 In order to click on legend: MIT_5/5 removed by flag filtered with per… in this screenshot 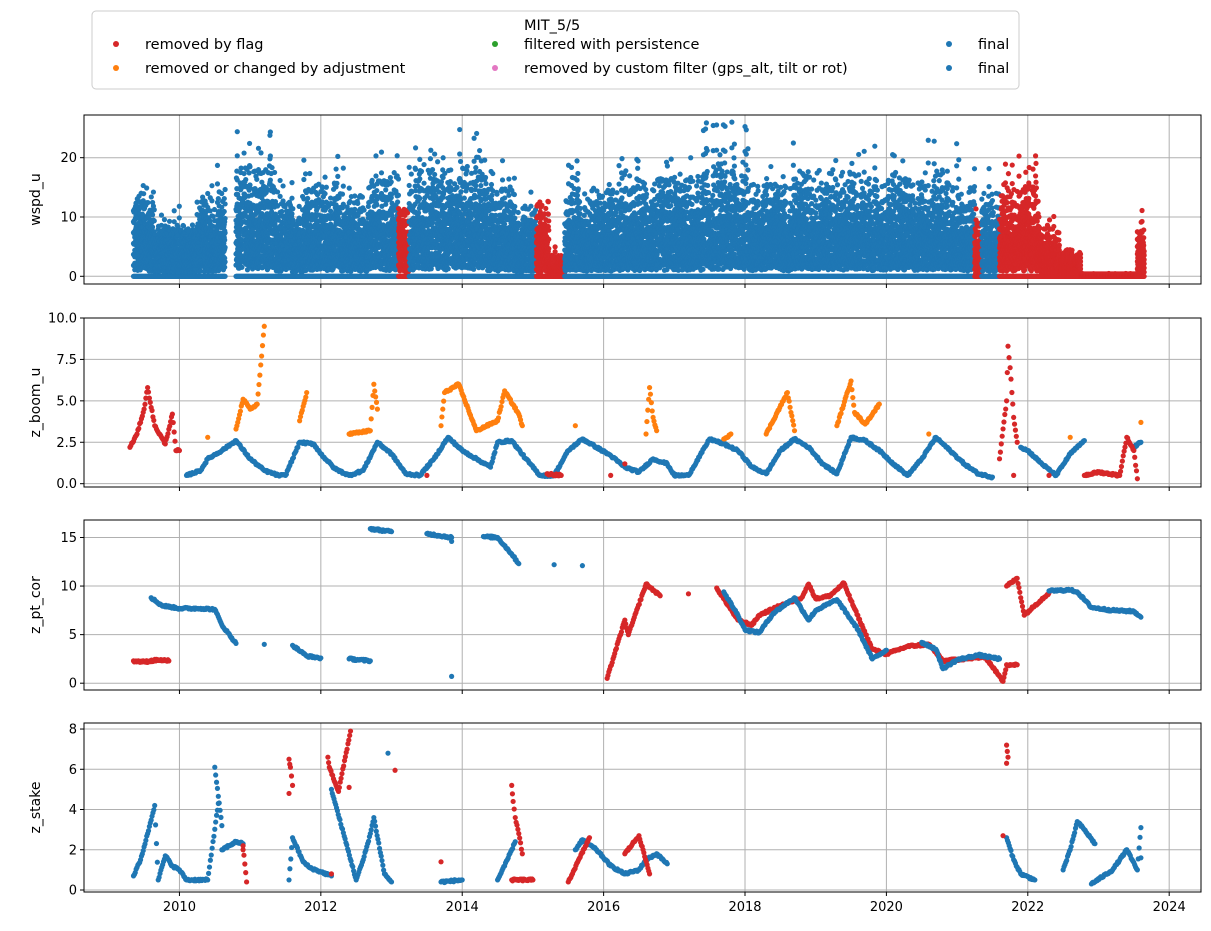, I will do `click(555, 50)`.